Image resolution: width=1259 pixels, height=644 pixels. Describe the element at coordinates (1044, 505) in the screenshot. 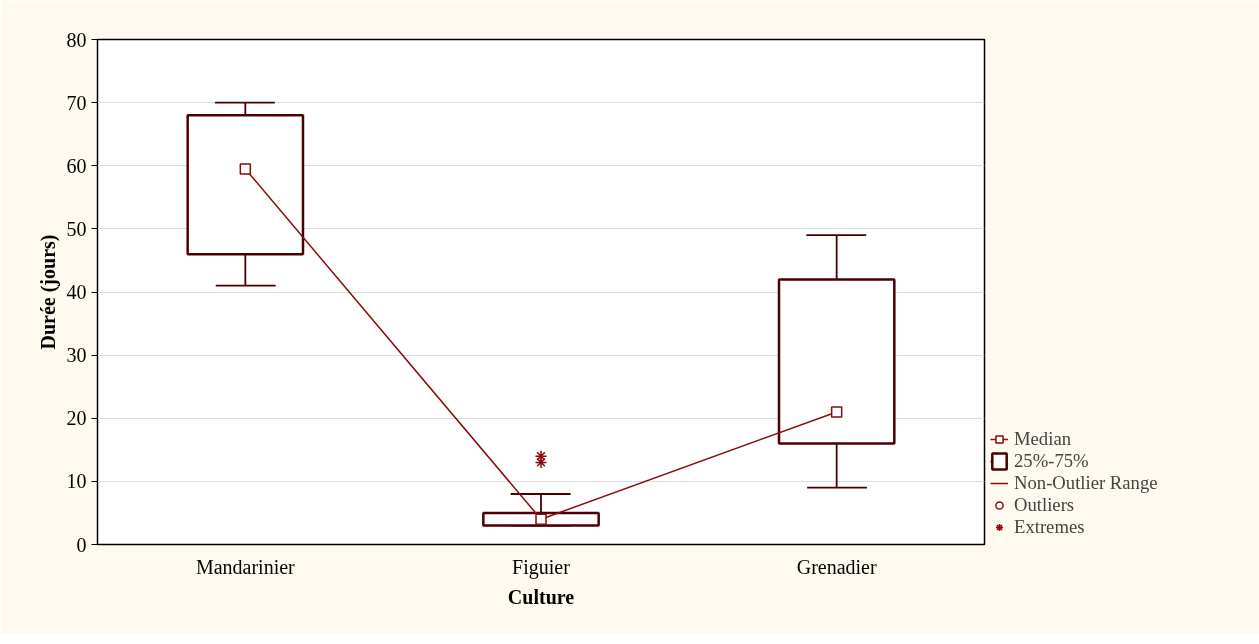

I see `legend-label: Outliers` at that location.